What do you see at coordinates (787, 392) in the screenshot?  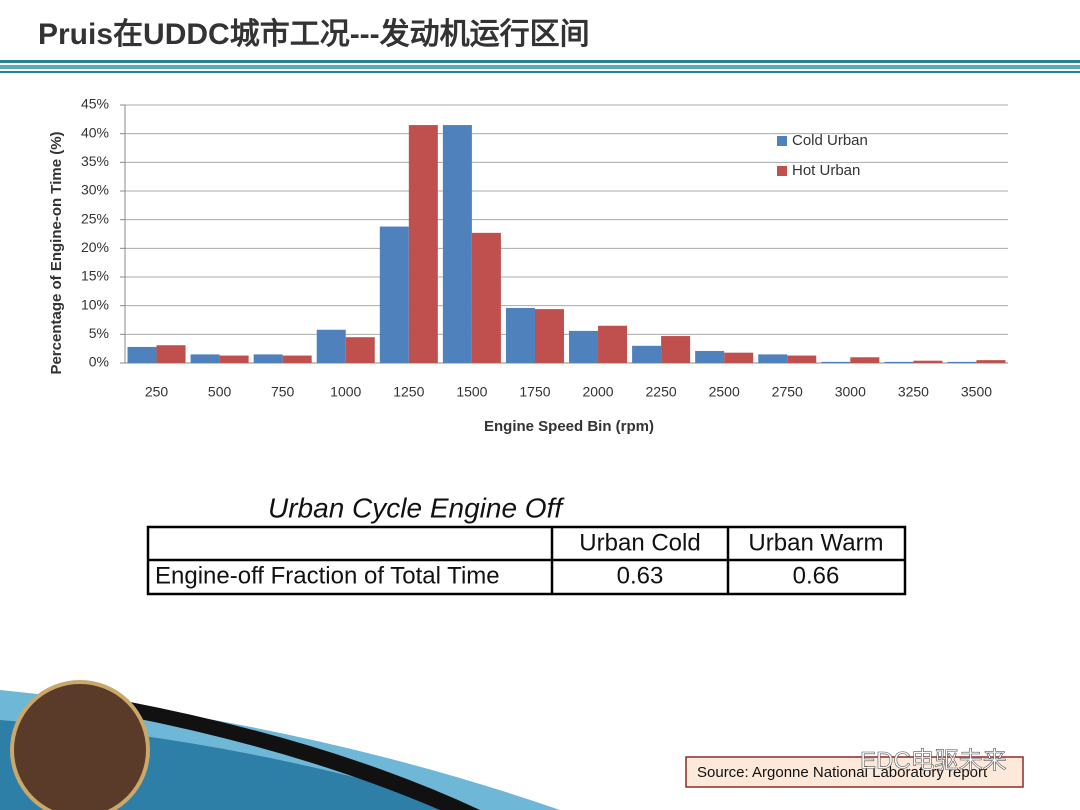 I see `x-tick-label: 2750` at bounding box center [787, 392].